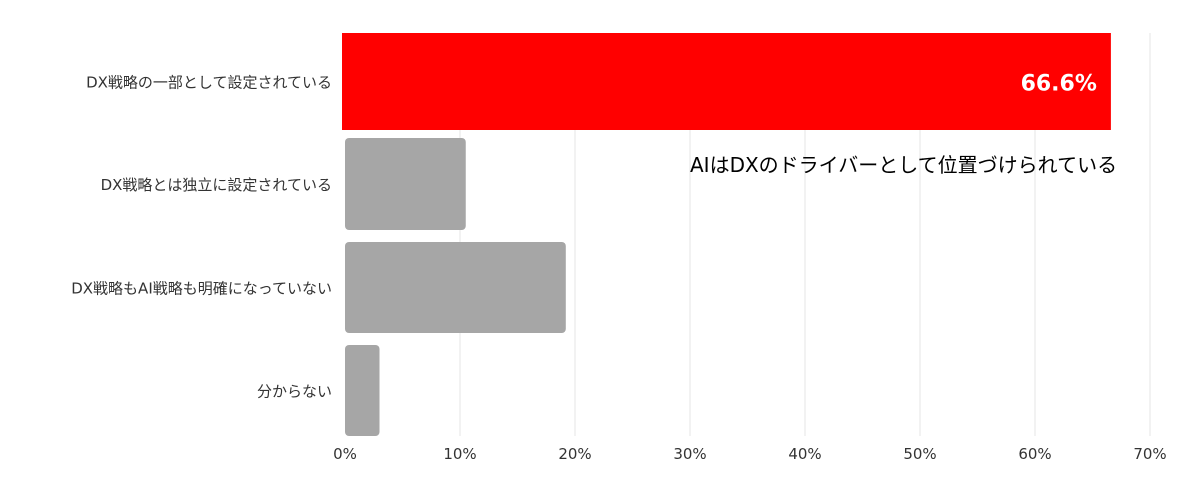 This screenshot has width=1200, height=491. Describe the element at coordinates (689, 454) in the screenshot. I see `x-tick-label: 30%` at that location.